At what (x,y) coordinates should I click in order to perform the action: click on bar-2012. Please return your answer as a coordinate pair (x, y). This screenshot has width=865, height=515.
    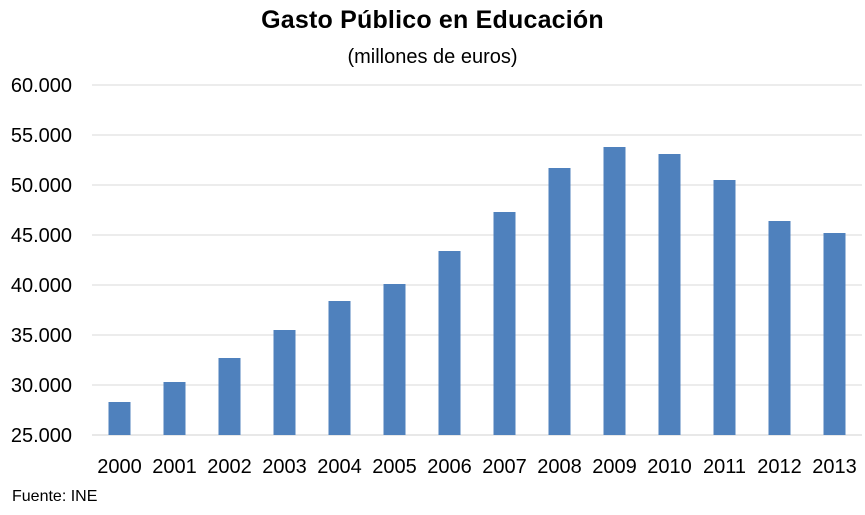
    Looking at the image, I should click on (779, 328).